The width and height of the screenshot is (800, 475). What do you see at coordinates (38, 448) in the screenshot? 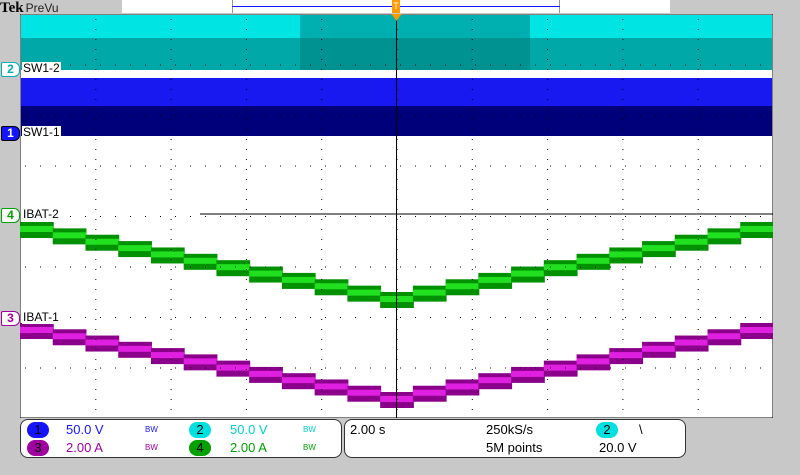
I see `ch3-badge: 3` at bounding box center [38, 448].